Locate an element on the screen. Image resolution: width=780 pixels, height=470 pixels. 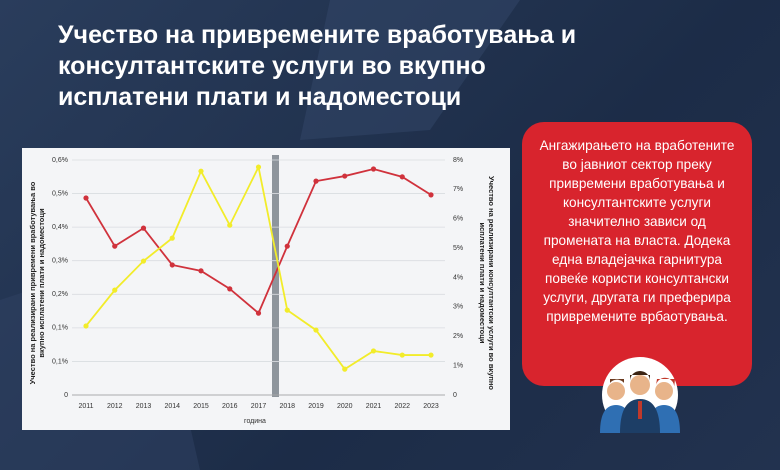
y-tick-label: 0,4% is located at coordinates (60, 227).